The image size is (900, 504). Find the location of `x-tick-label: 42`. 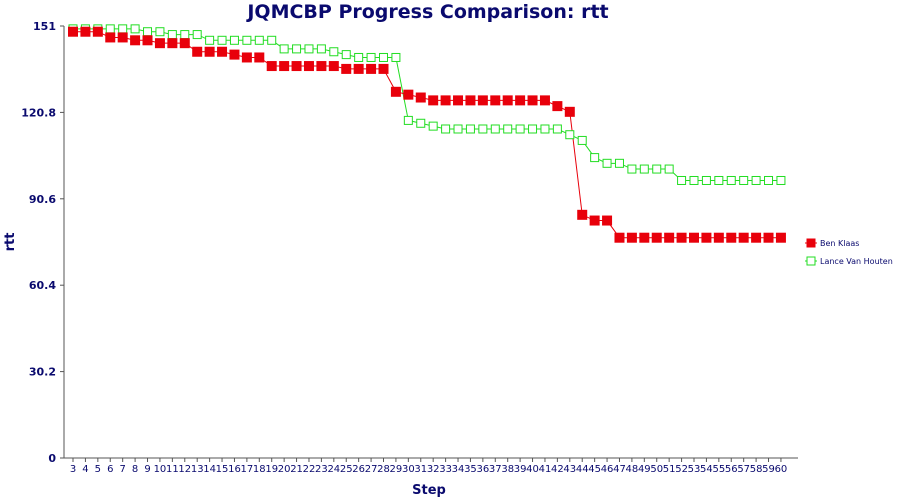

x-tick-label: 42 is located at coordinates (557, 469).